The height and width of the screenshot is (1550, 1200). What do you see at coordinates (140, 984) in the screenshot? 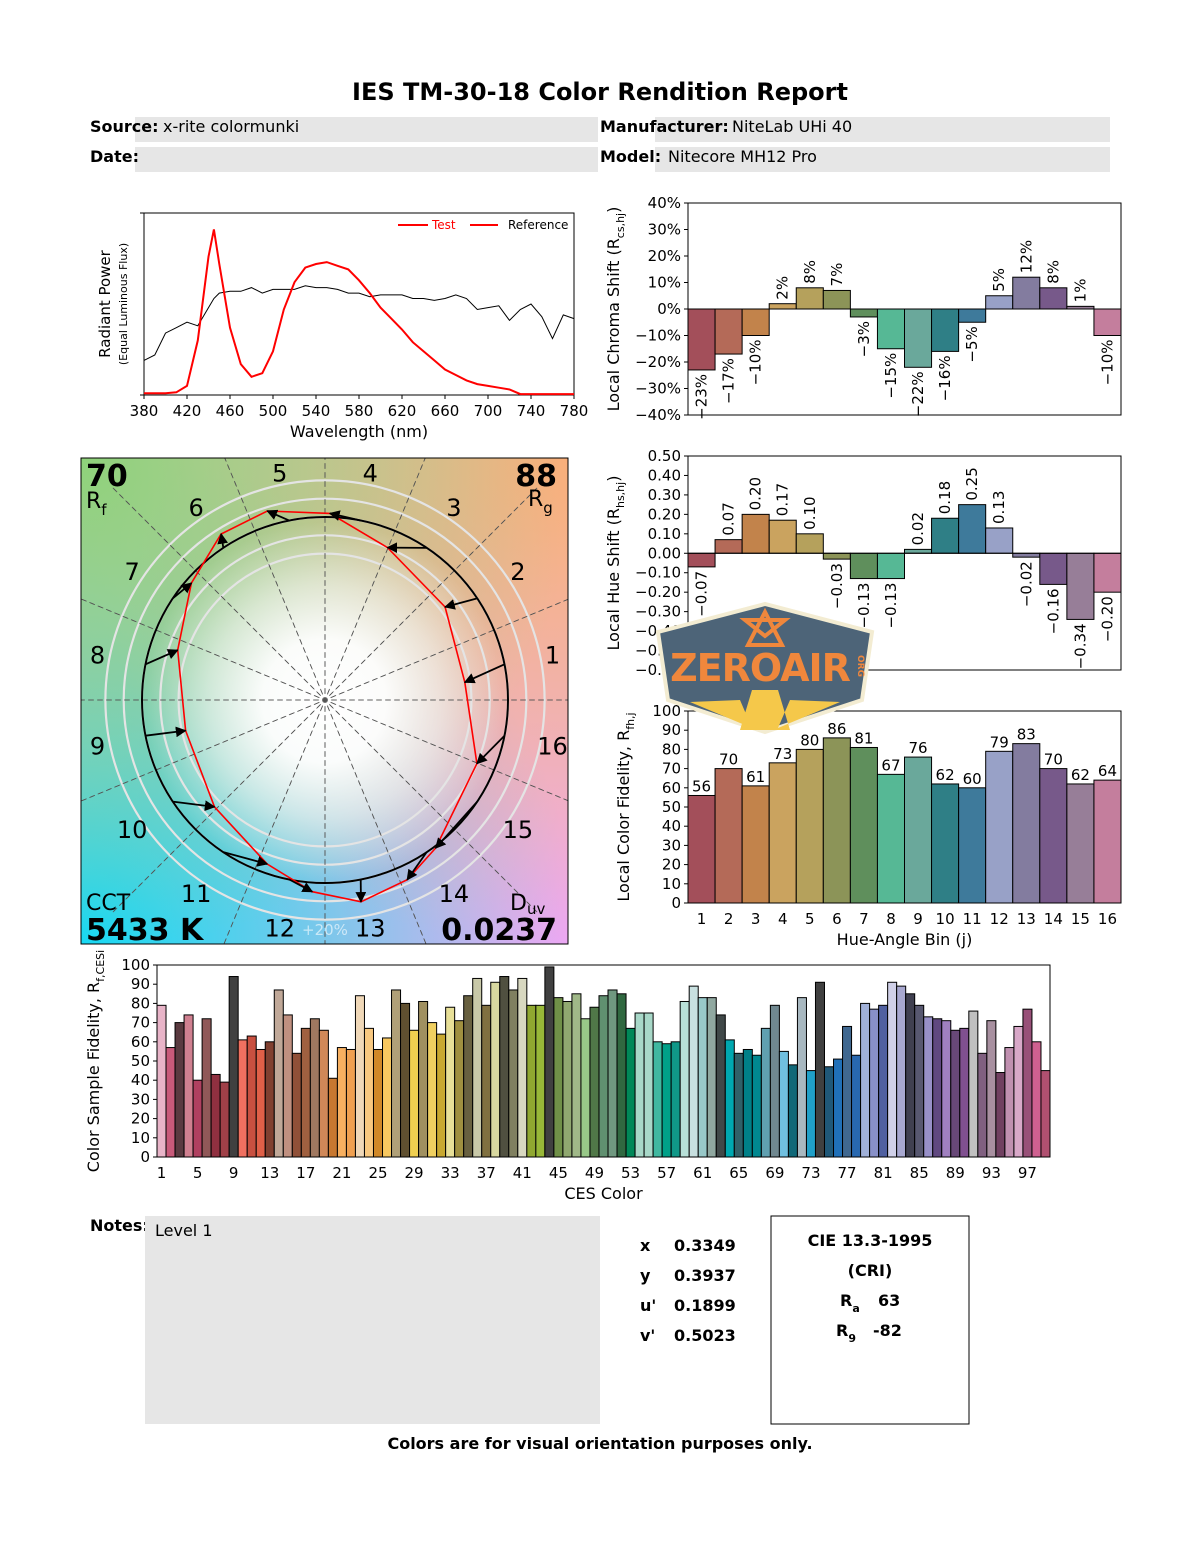
I see `y-tick-label: 90` at bounding box center [140, 984].